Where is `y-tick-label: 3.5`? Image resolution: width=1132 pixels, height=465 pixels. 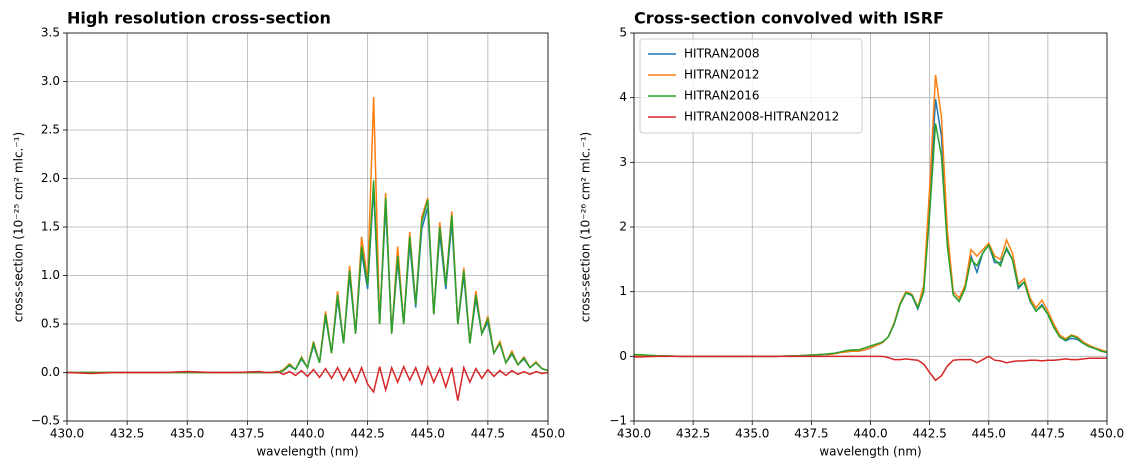
y-tick-label: 3.5 is located at coordinates (50, 33).